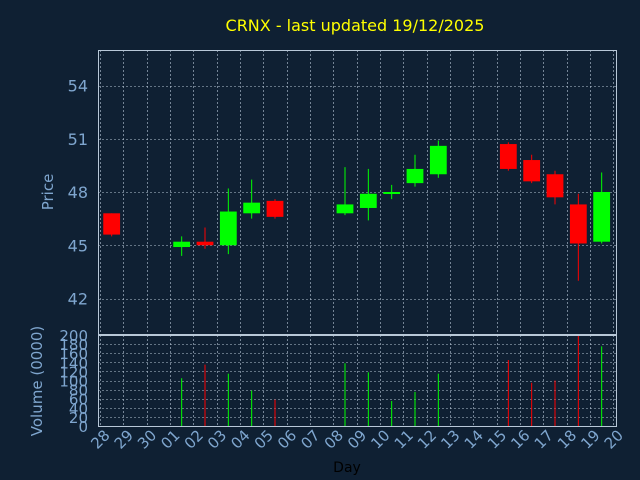 Image resolution: width=640 pixels, height=480 pixels. What do you see at coordinates (78, 86) in the screenshot?
I see `price-tick-label: 54` at bounding box center [78, 86].